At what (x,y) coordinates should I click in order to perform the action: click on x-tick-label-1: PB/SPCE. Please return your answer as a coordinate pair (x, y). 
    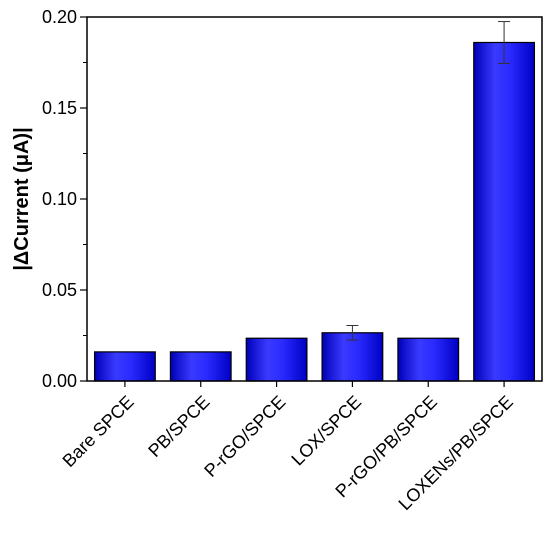
    Looking at the image, I should click on (178, 426).